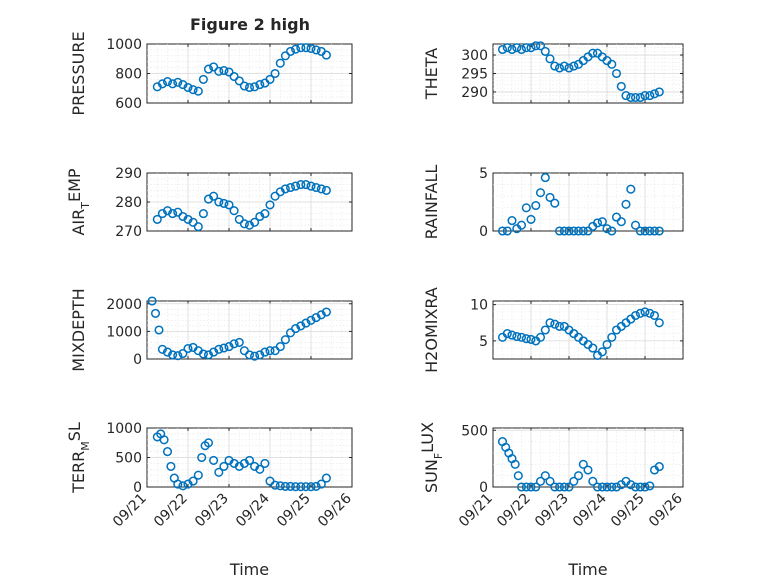 This screenshot has width=778, height=583. What do you see at coordinates (553, 330) in the screenshot?
I see `subplot-h2omixra: 5 10 H2OMIXRA` at bounding box center [553, 330].